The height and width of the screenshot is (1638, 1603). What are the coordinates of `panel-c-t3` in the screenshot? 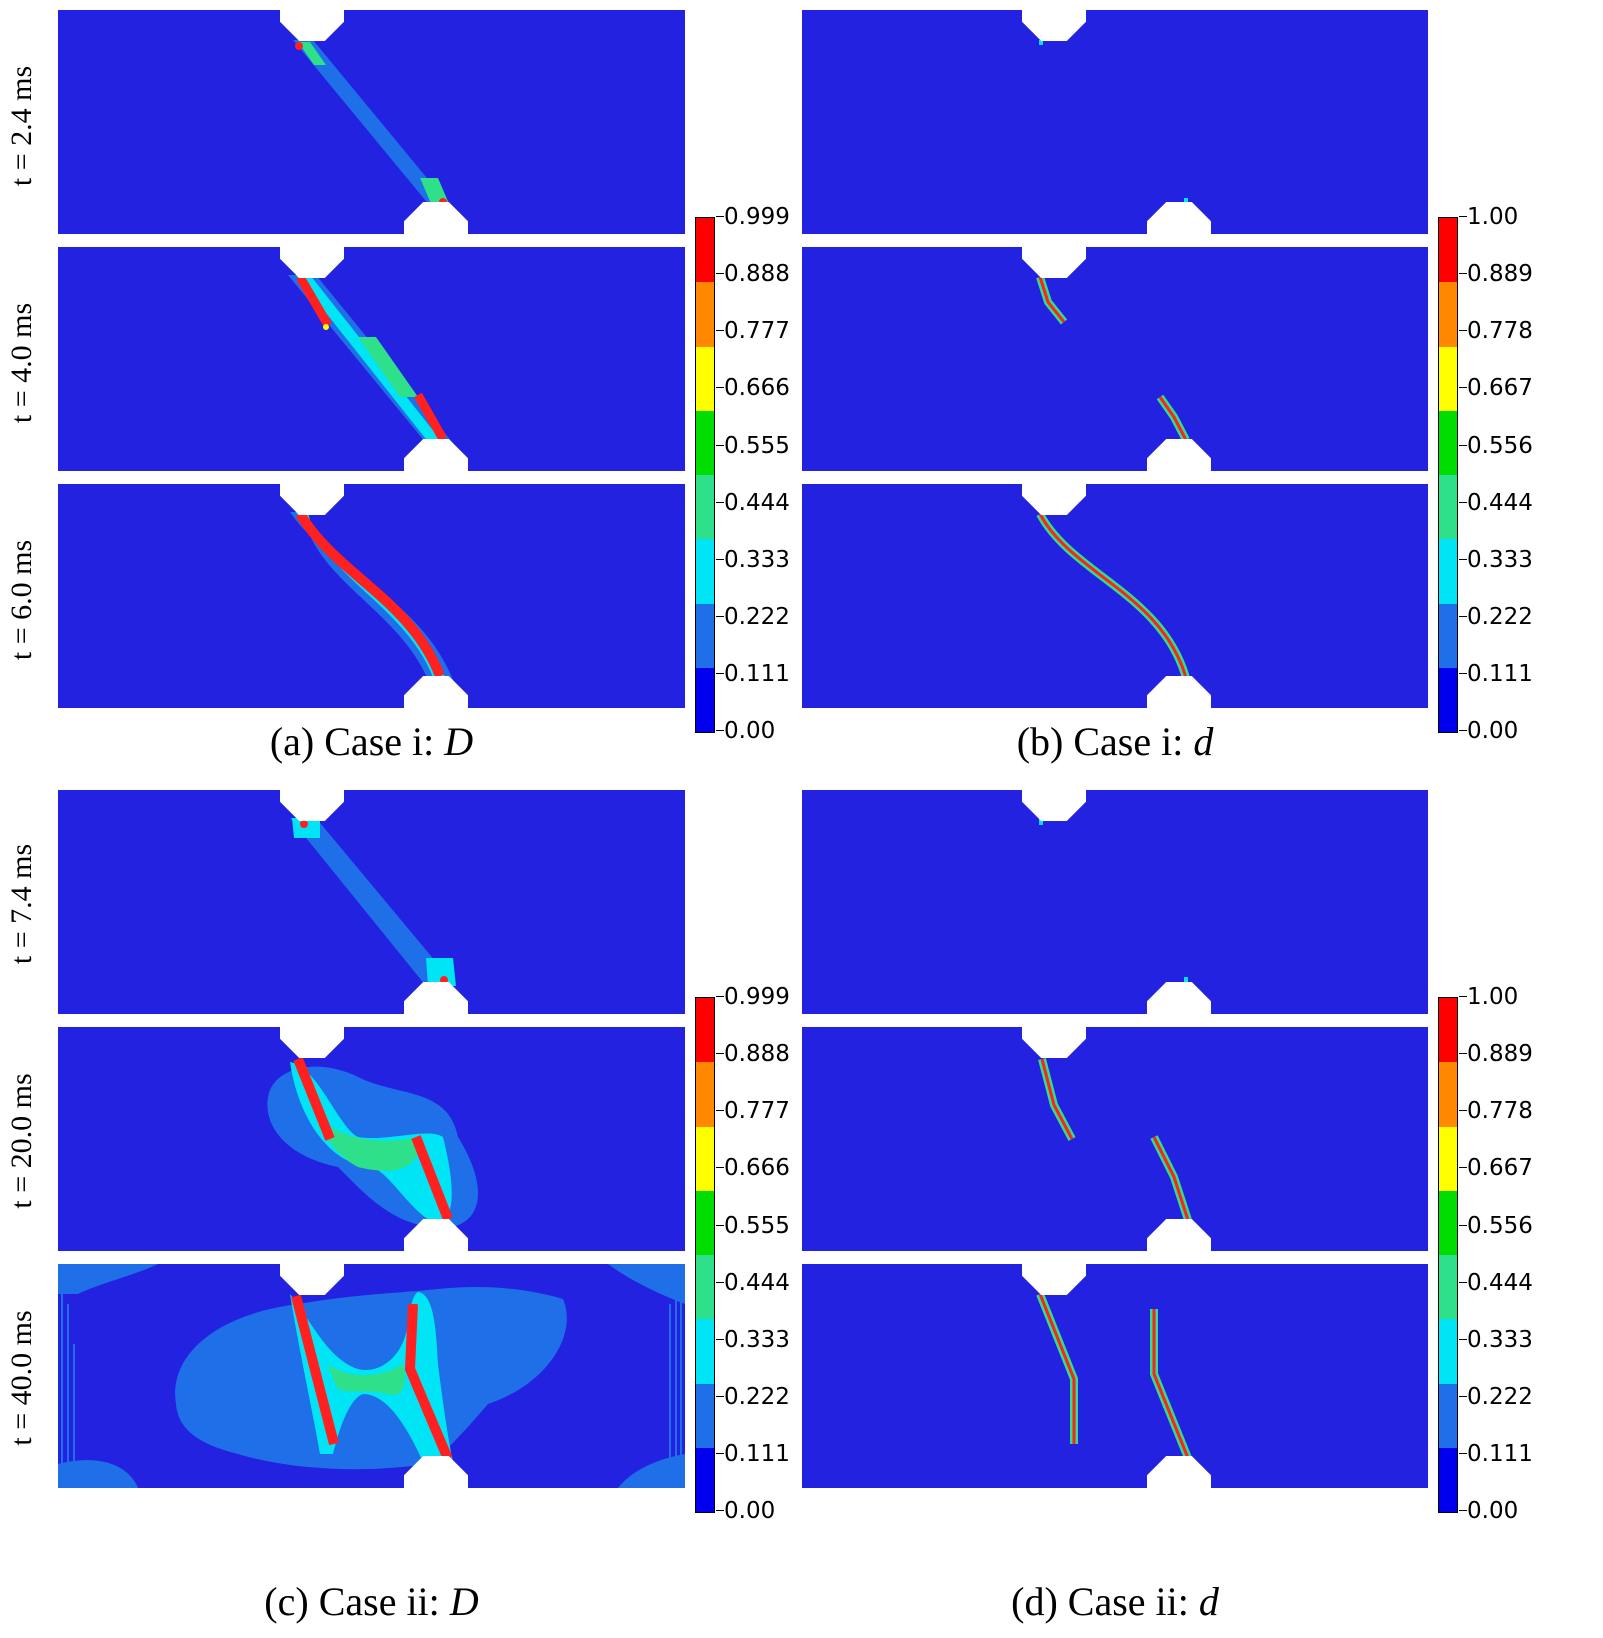 It's located at (371, 1376).